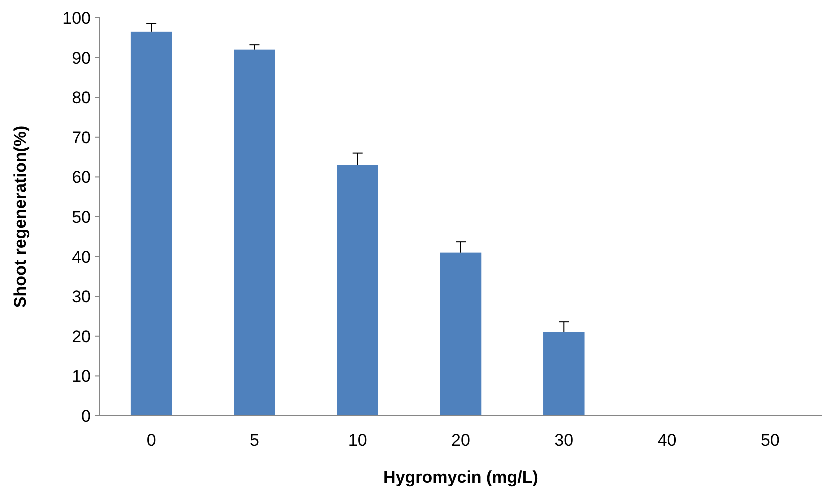 The width and height of the screenshot is (827, 495). I want to click on y-tick-label: 50, so click(81, 217).